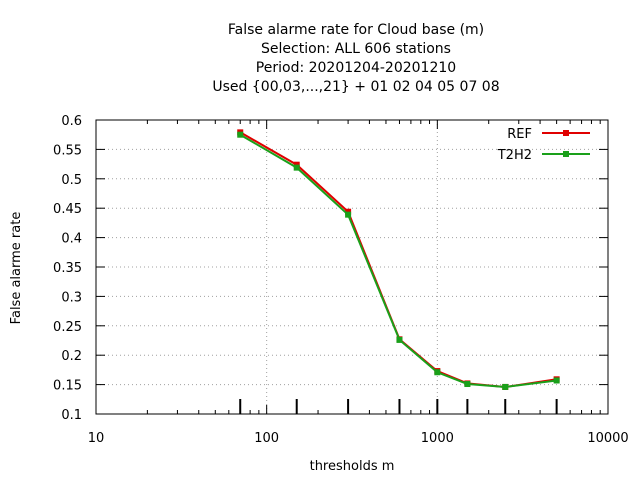 This screenshot has height=480, width=640. I want to click on y-tick-label: 0.55, so click(67, 150).